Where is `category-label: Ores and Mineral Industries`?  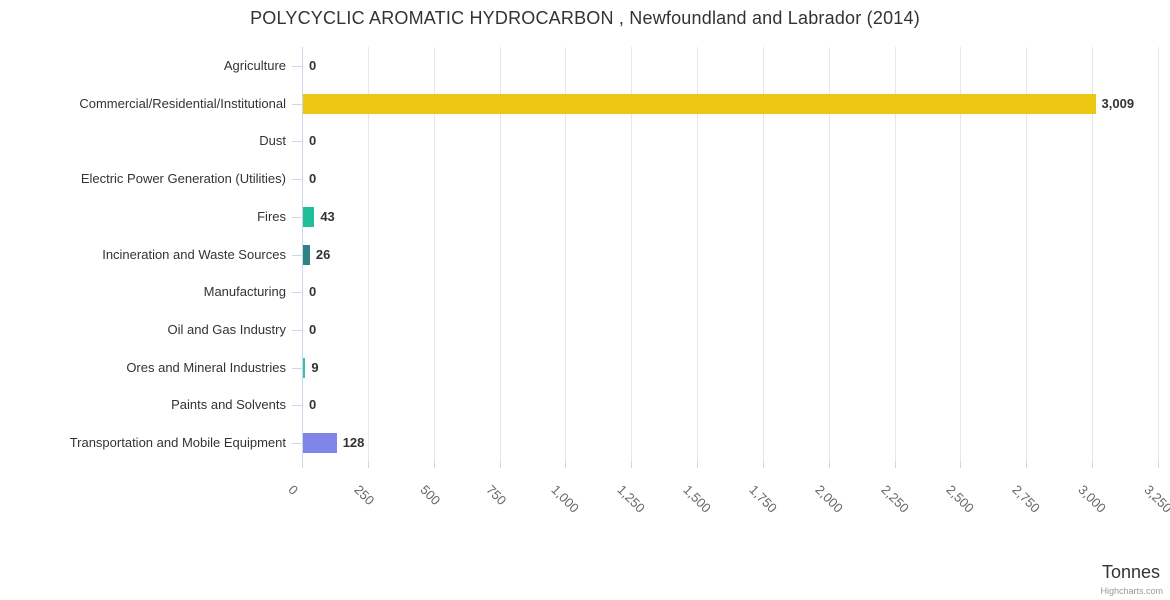 category-label: Ores and Mineral Industries is located at coordinates (206, 367).